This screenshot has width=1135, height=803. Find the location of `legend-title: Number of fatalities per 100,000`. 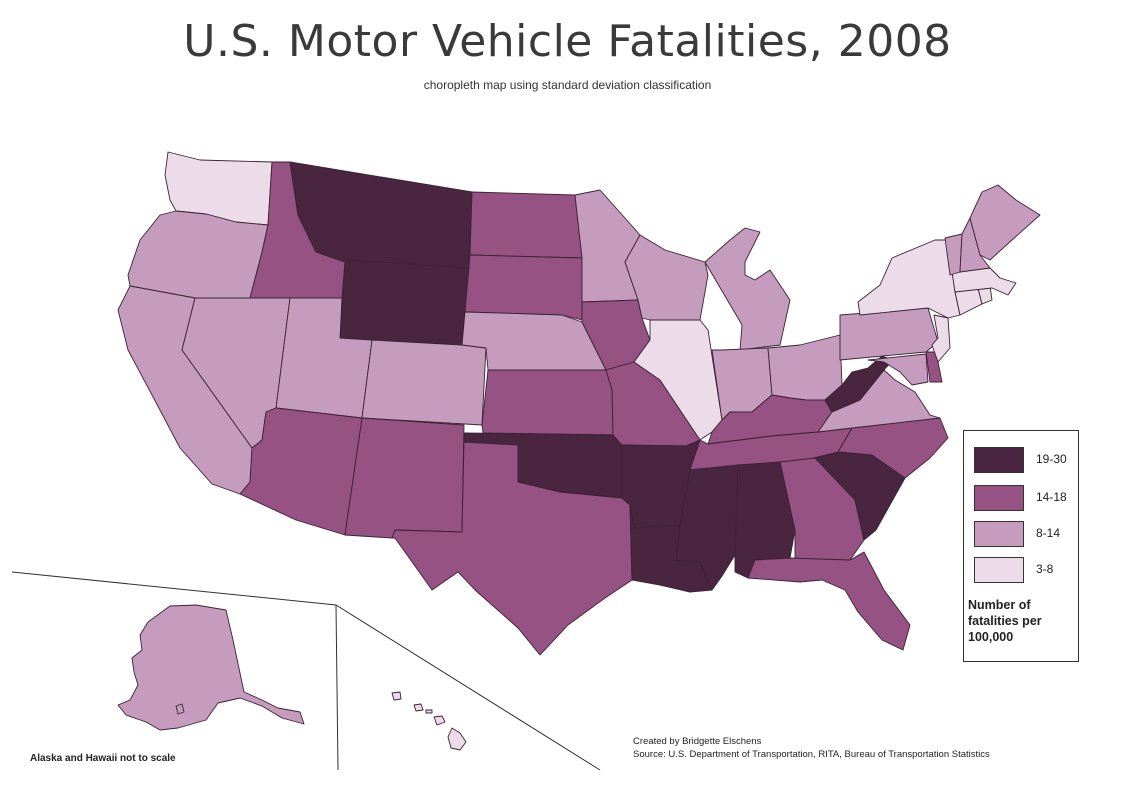

legend-title: Number of fatalities per 100,000 is located at coordinates (1005, 621).